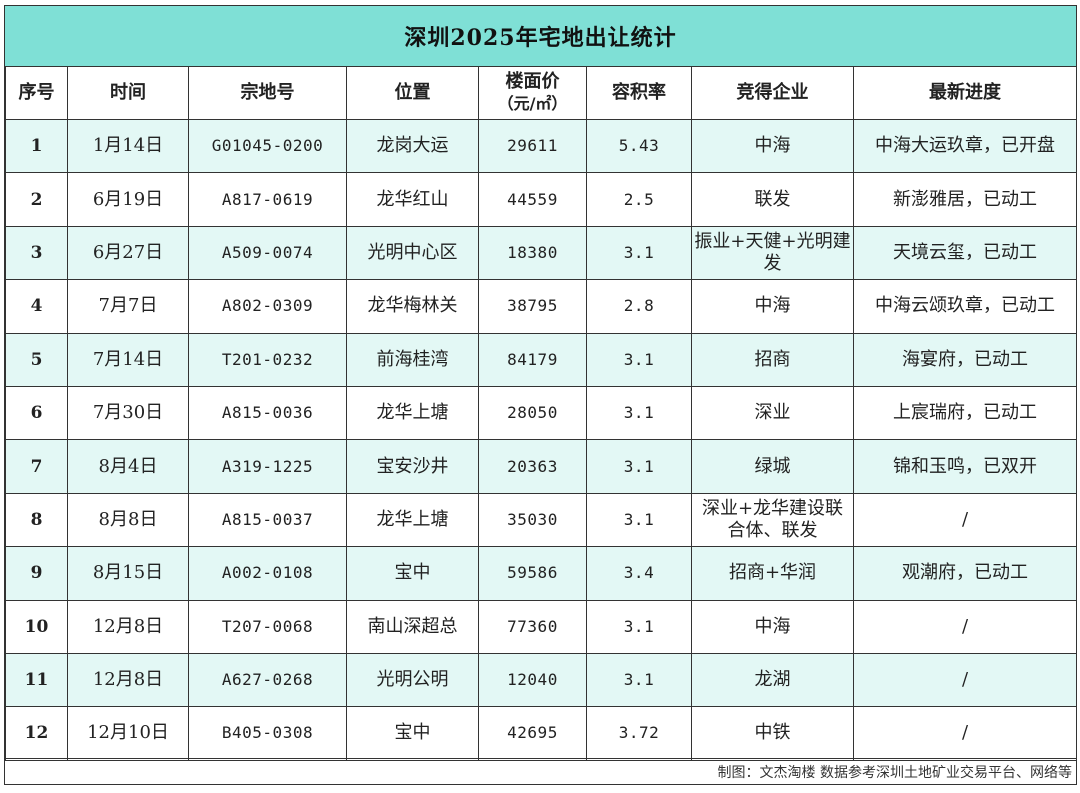 The image size is (1080, 793). What do you see at coordinates (36, 306) in the screenshot?
I see `cell-seq: 4` at bounding box center [36, 306].